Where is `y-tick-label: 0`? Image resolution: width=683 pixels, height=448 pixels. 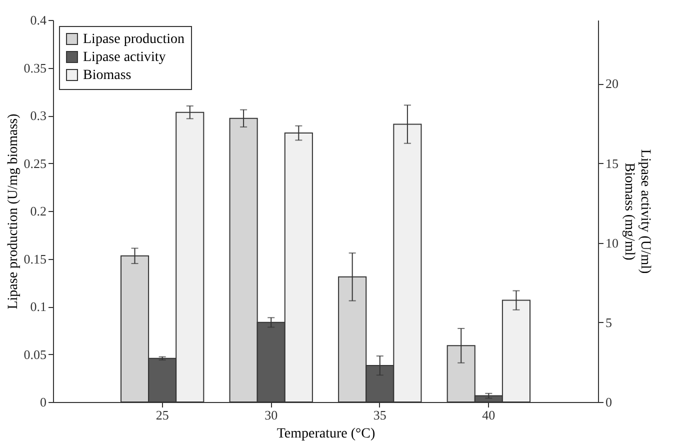
y-tick-label: 0 is located at coordinates (43, 402).